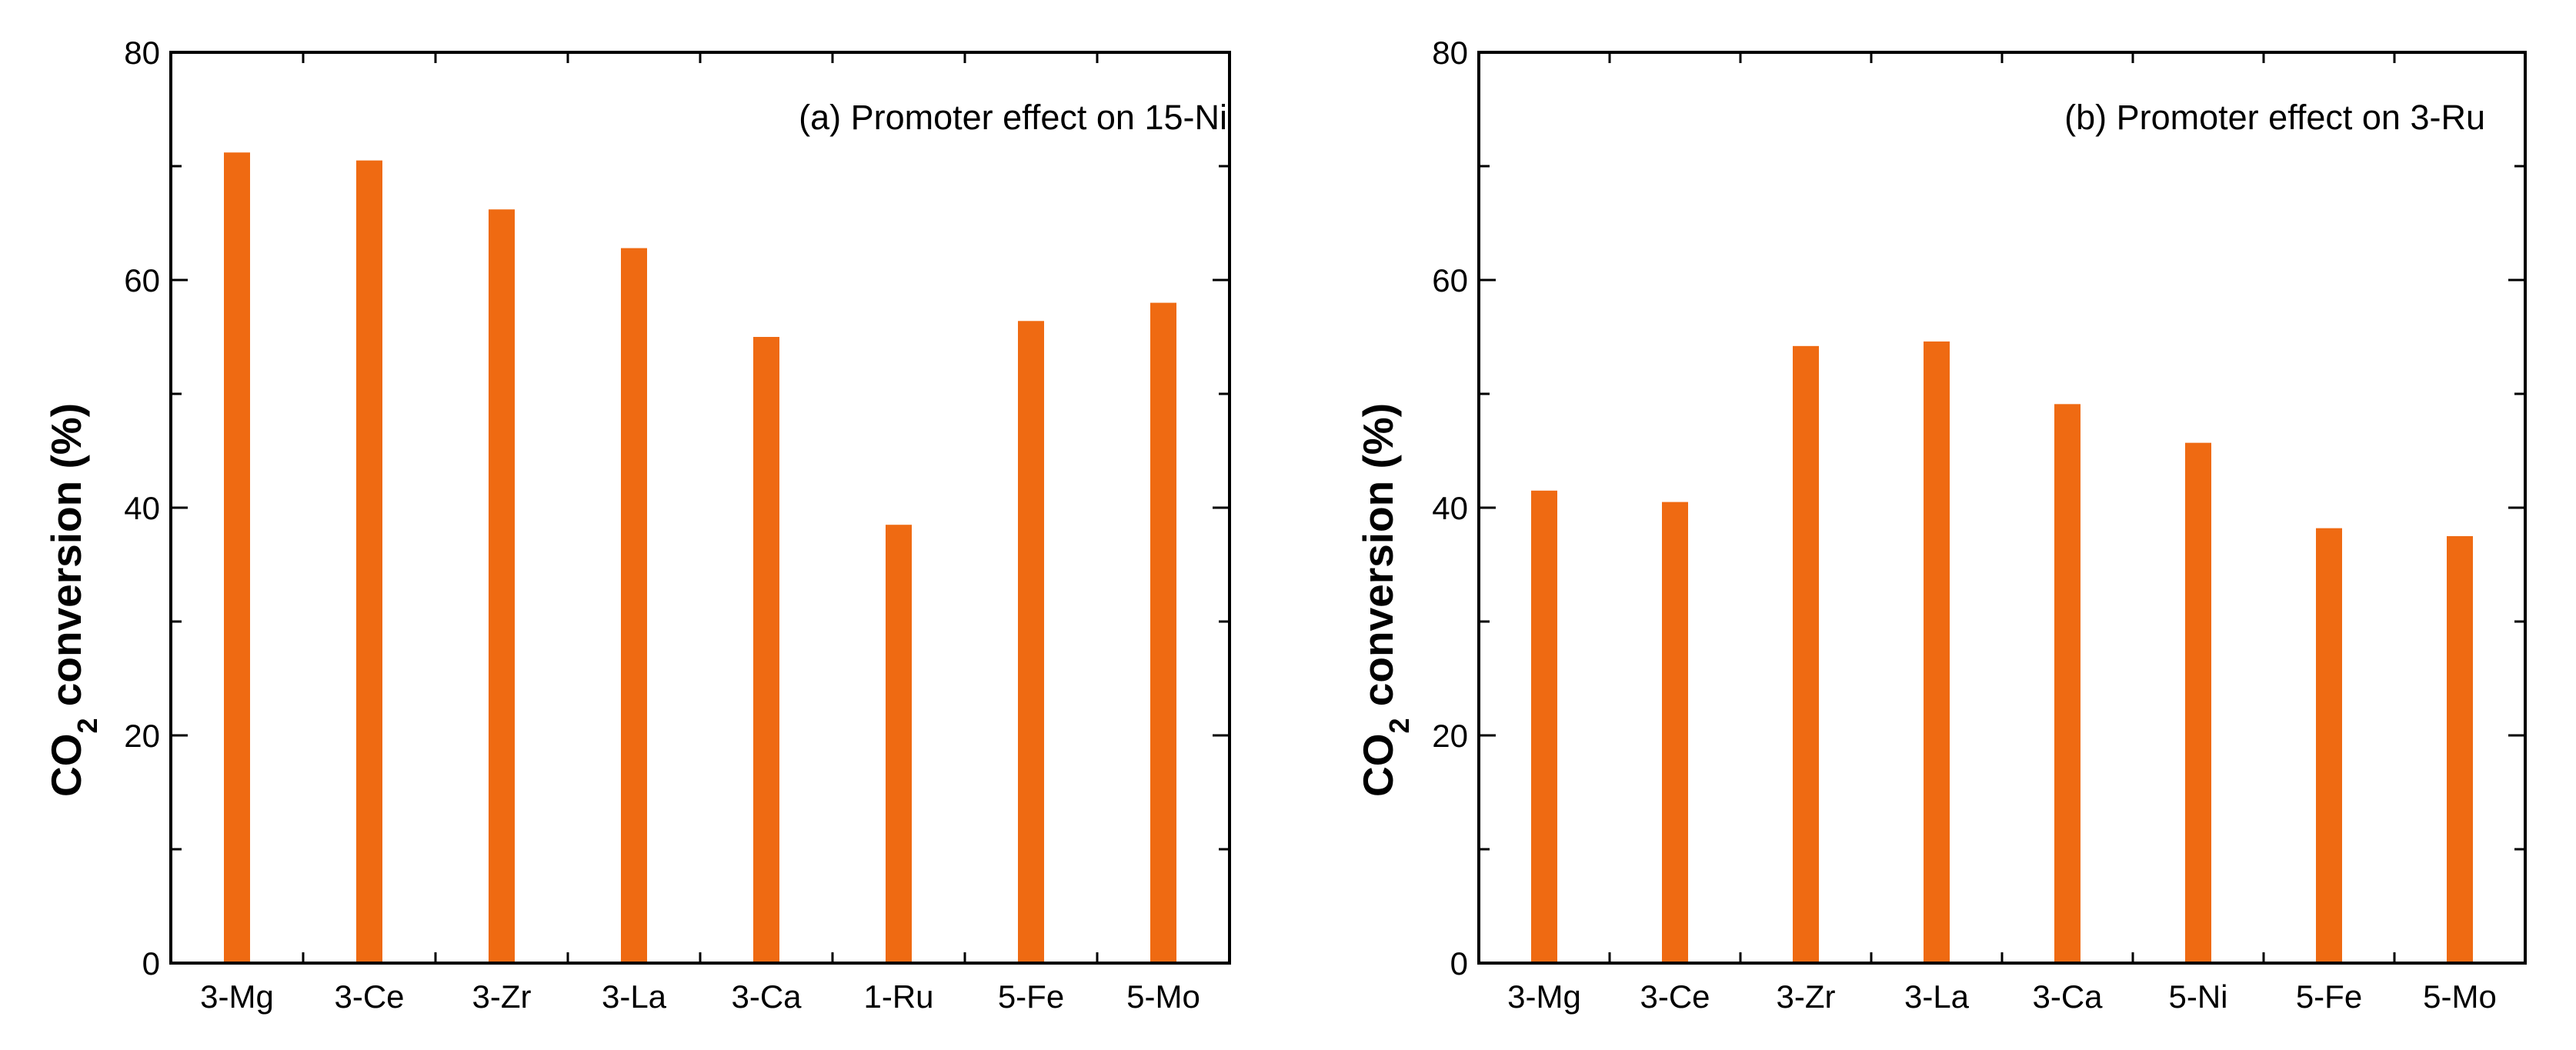  What do you see at coordinates (899, 744) in the screenshot?
I see `bar-1-ru` at bounding box center [899, 744].